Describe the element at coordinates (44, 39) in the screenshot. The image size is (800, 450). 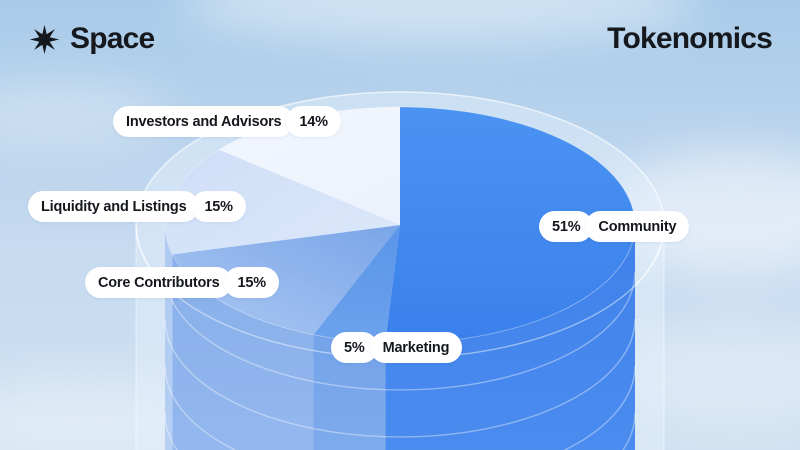
I see `logo-star-icon` at that location.